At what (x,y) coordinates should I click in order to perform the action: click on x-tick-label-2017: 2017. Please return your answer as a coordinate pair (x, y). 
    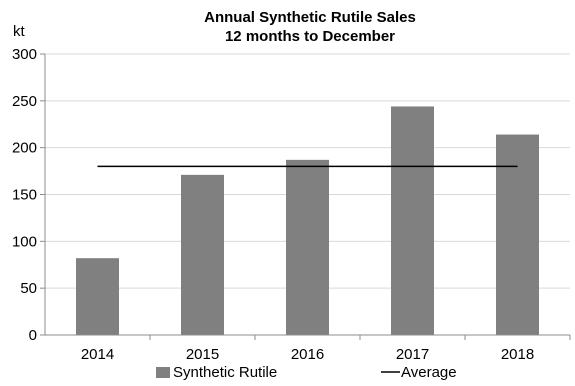
    Looking at the image, I should click on (412, 354).